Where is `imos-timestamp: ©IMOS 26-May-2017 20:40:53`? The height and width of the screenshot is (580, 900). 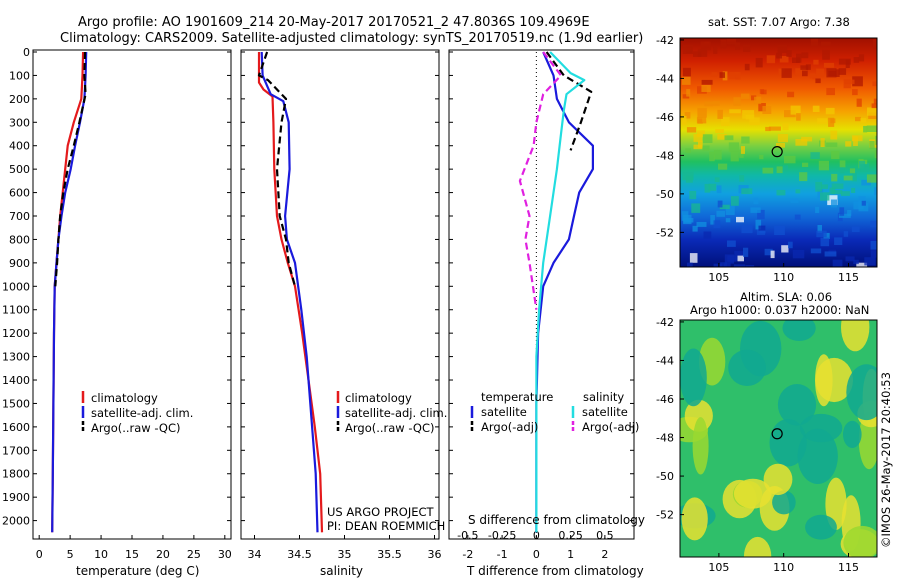
imos-timestamp: ©IMOS 26-May-2017 20:40:53 is located at coordinates (886, 460).